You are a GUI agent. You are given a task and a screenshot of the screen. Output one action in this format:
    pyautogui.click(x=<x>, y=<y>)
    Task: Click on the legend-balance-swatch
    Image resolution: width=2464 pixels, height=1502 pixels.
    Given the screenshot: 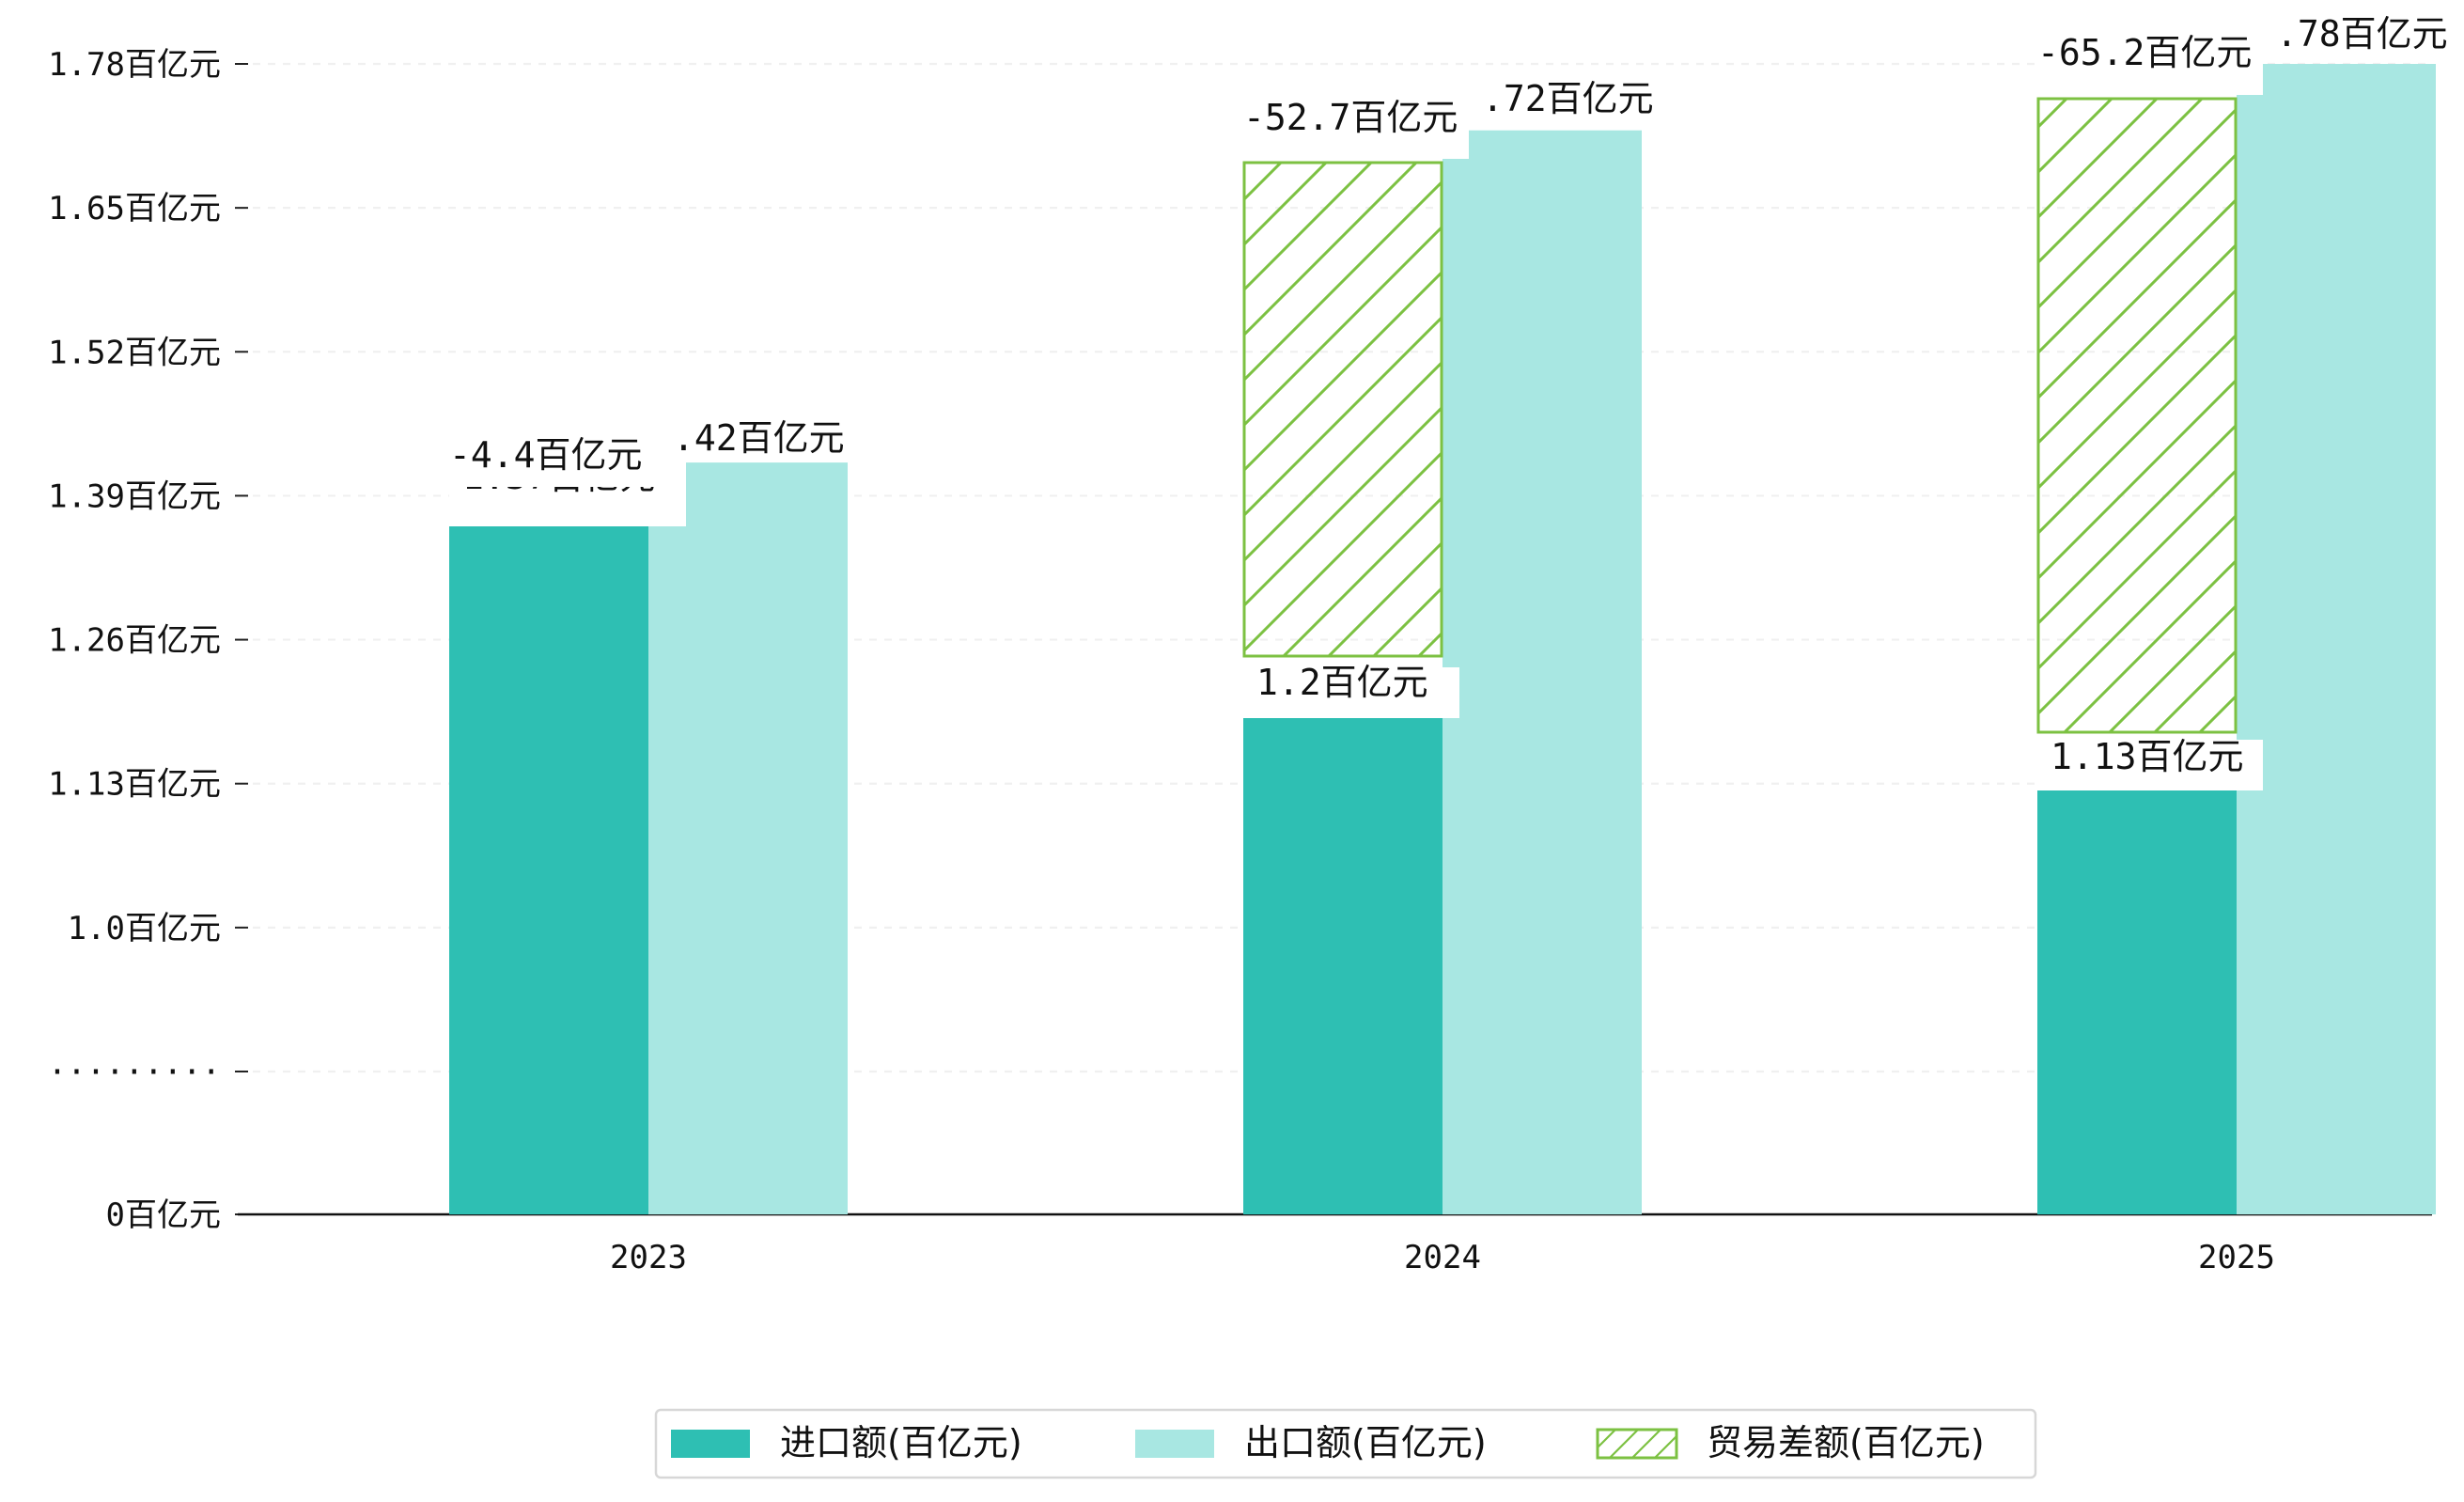 What is the action you would take?
    pyautogui.click(x=1637, y=1444)
    